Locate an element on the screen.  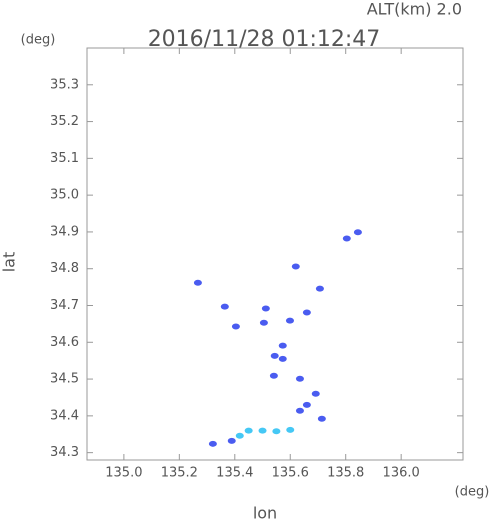
x-tick-label: 135.4 is located at coordinates (234, 473).